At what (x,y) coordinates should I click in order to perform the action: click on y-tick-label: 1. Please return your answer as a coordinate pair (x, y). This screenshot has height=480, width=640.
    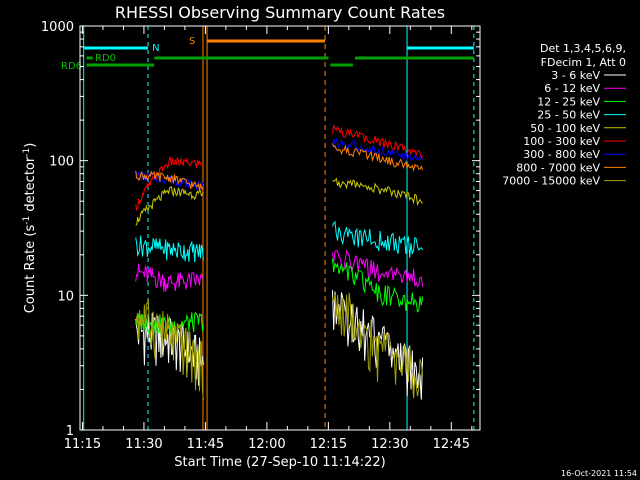
    Looking at the image, I should click on (70, 431).